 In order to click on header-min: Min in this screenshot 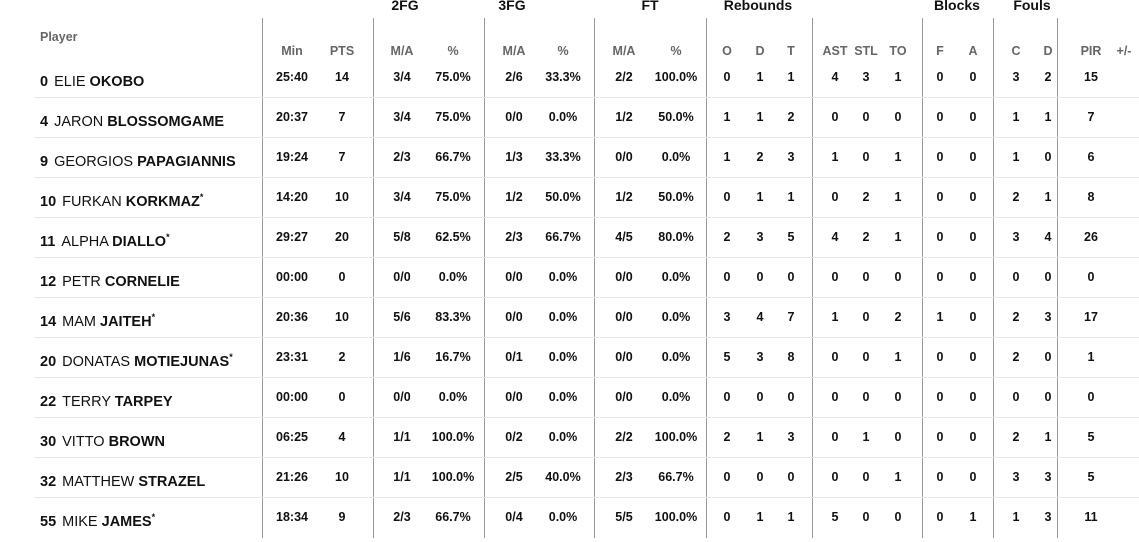, I will do `click(292, 51)`.